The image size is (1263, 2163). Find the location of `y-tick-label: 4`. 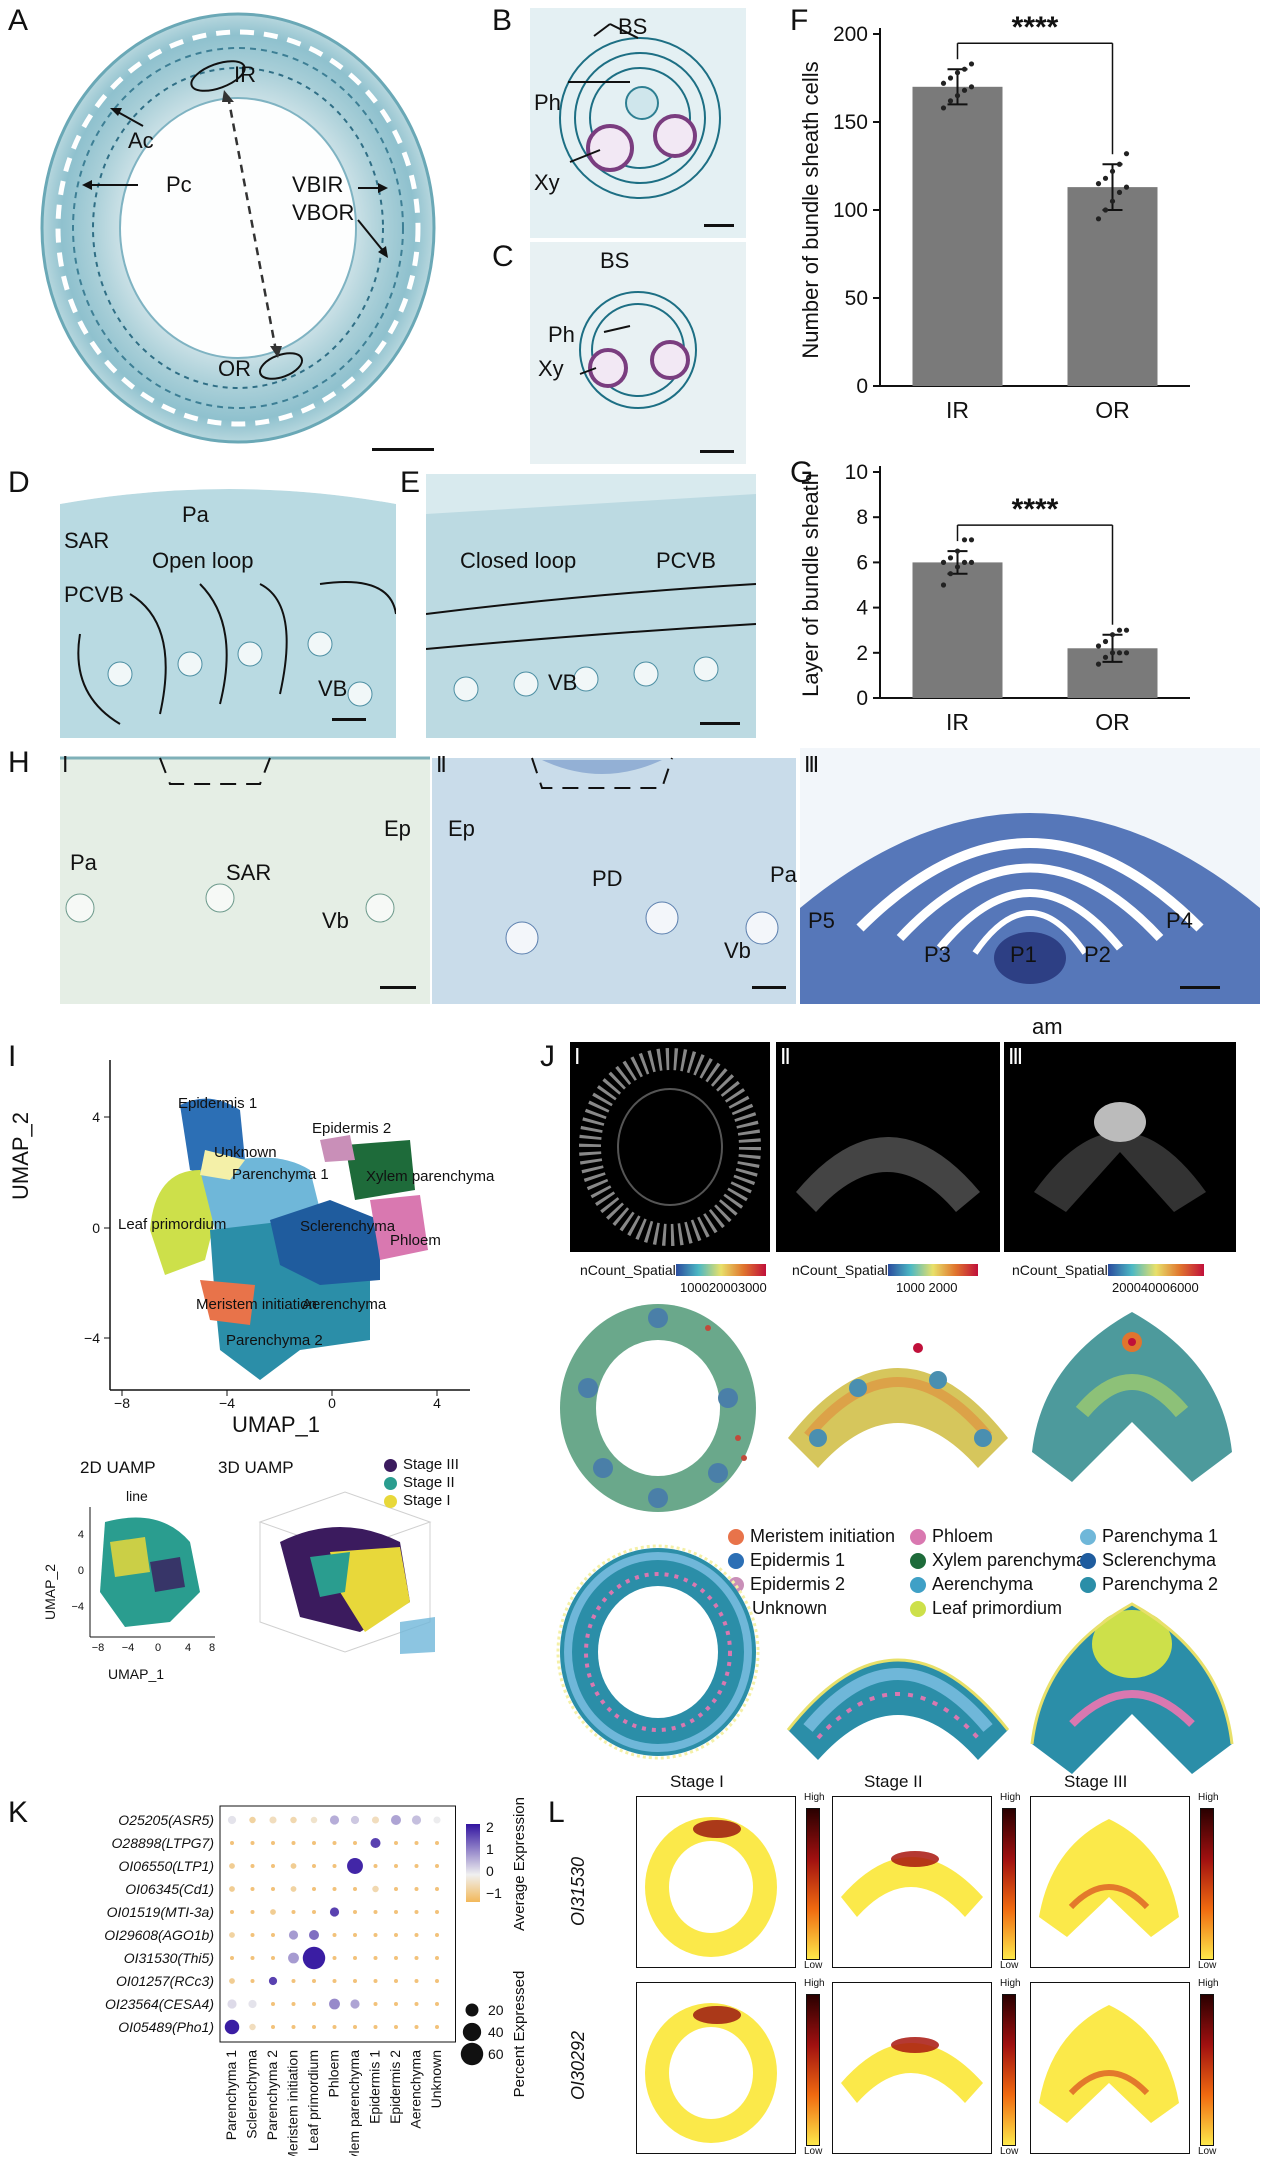

y-tick-label: 4 is located at coordinates (862, 608).